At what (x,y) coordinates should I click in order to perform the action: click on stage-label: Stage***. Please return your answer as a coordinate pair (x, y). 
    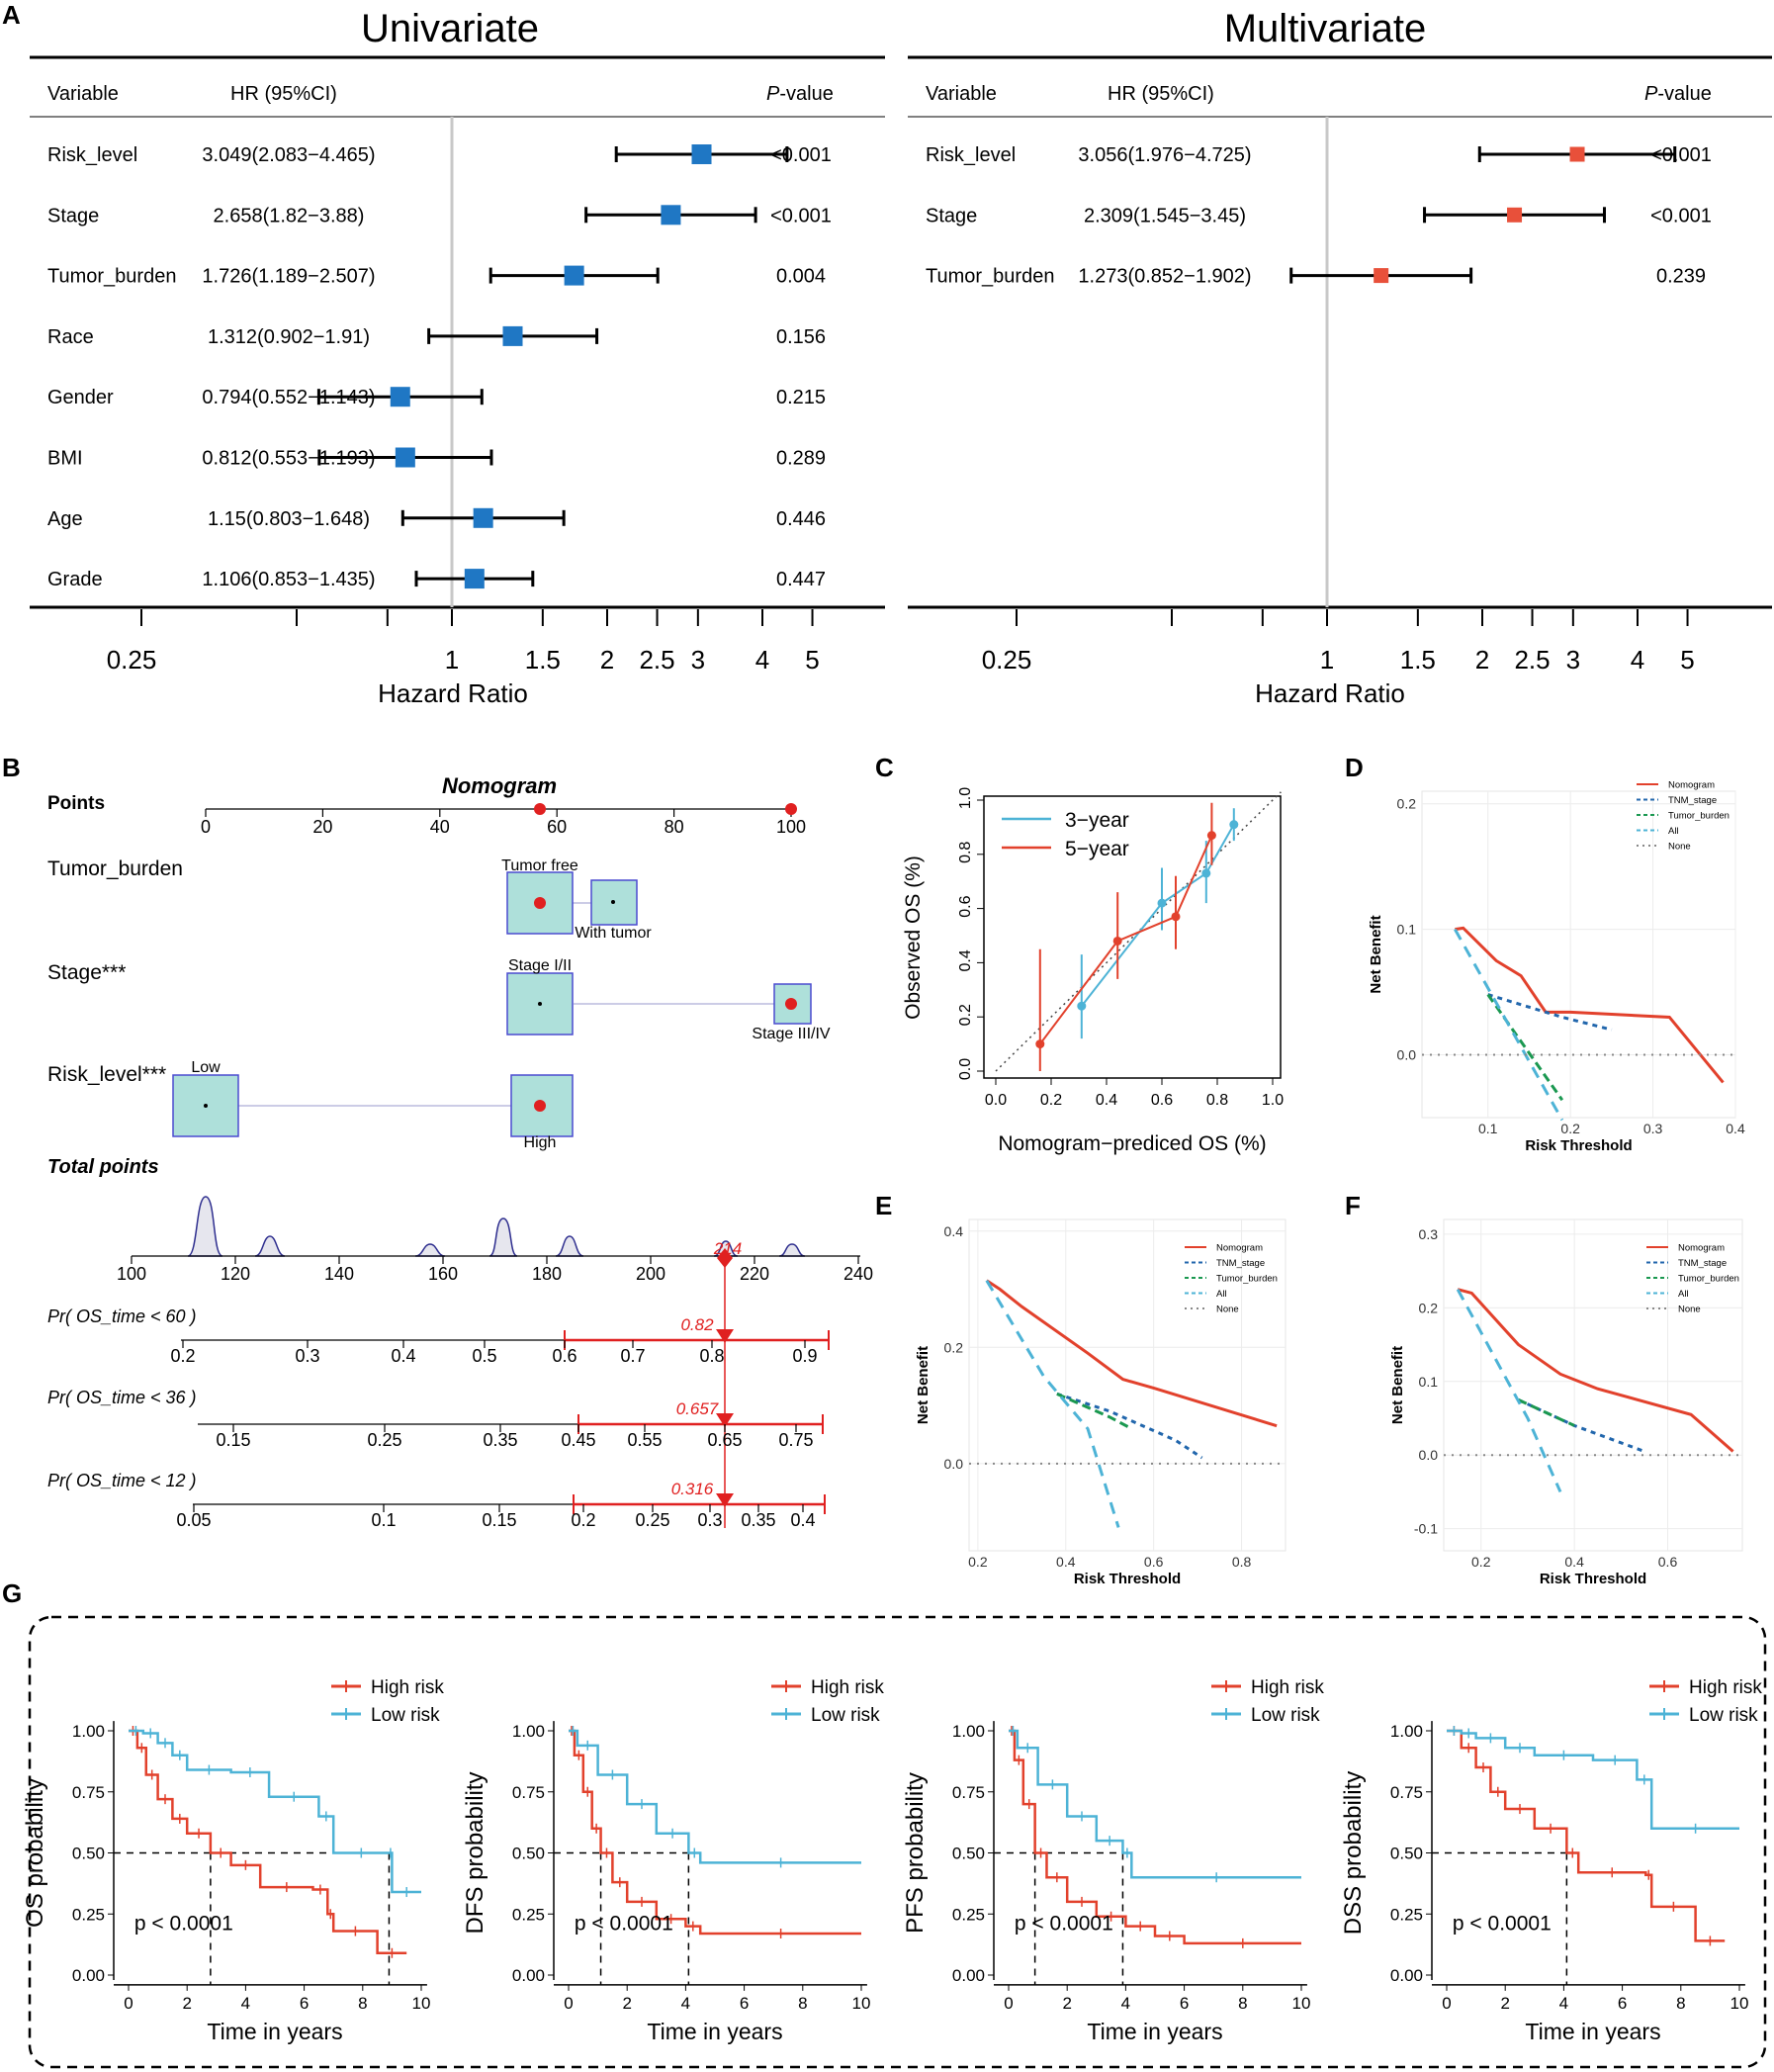
    Looking at the image, I should click on (86, 972).